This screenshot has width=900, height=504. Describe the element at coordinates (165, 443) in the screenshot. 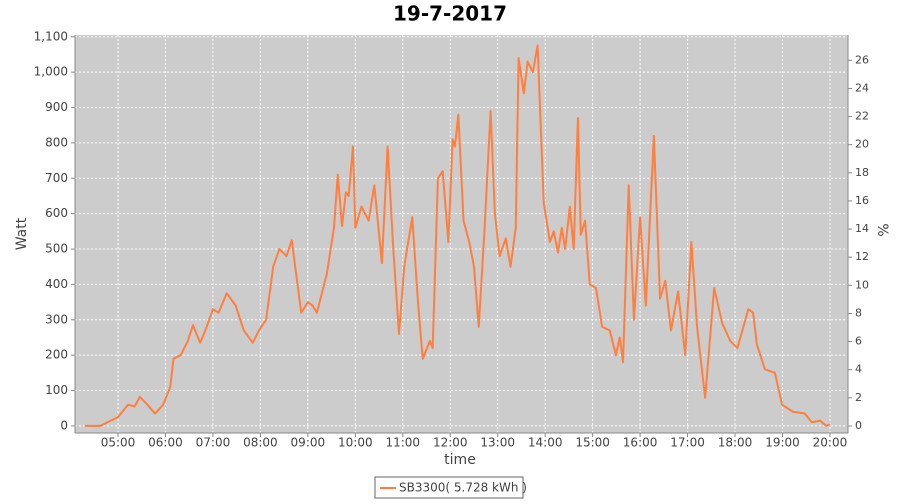

I see `x-tick-label: 06:00` at that location.